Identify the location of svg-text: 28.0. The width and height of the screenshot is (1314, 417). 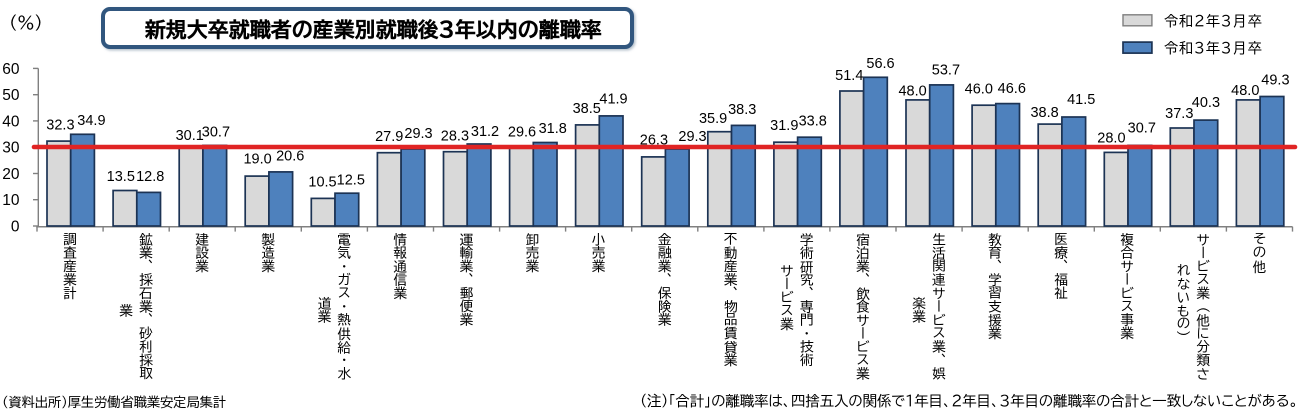
(1111, 138).